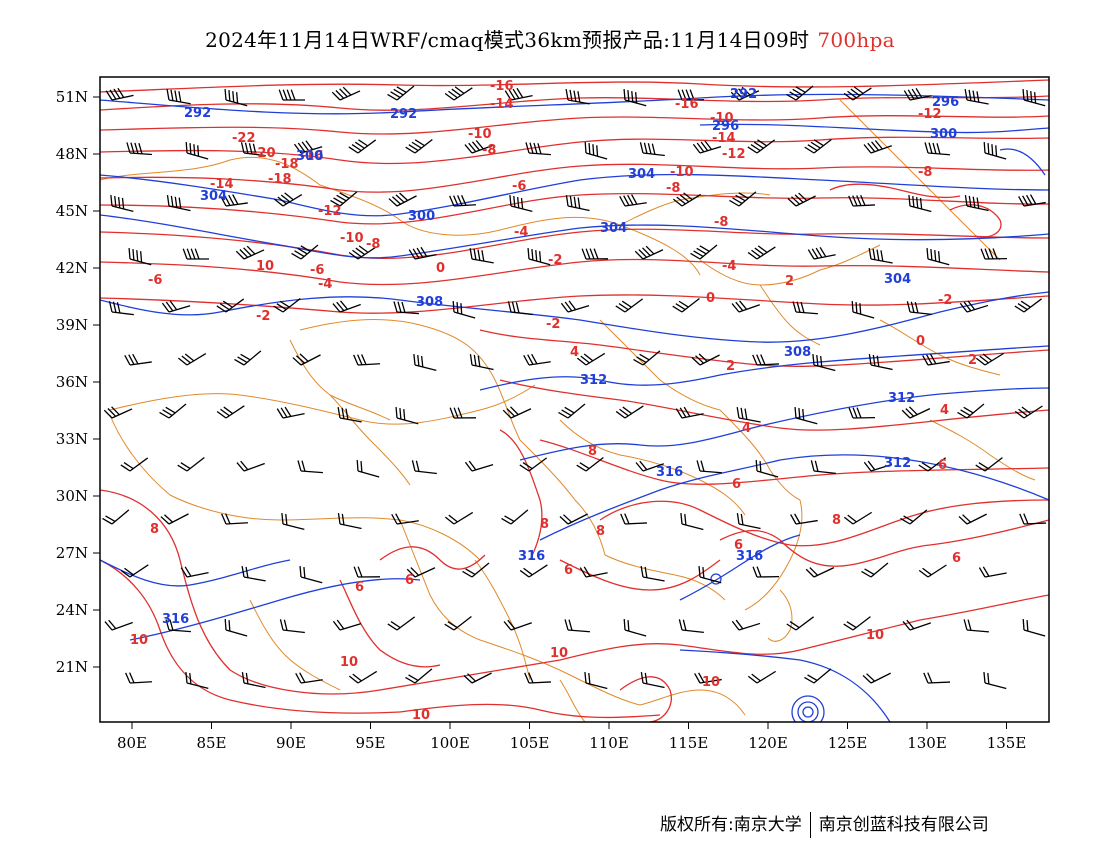  Describe the element at coordinates (519, 186) in the screenshot. I see `temp-label: -6` at that location.